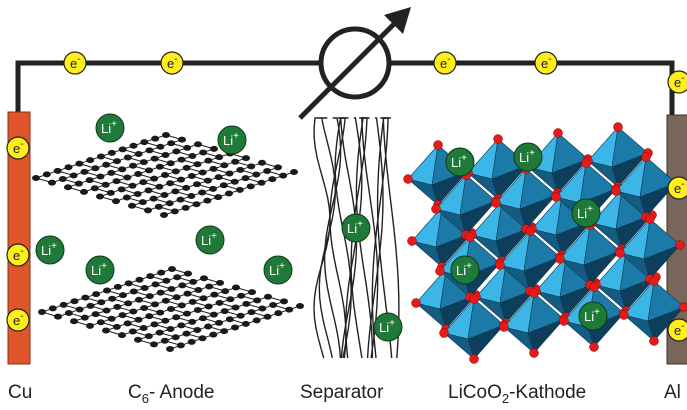 This screenshot has width=687, height=410. What do you see at coordinates (327, 238) in the screenshot?
I see `fibre` at bounding box center [327, 238].